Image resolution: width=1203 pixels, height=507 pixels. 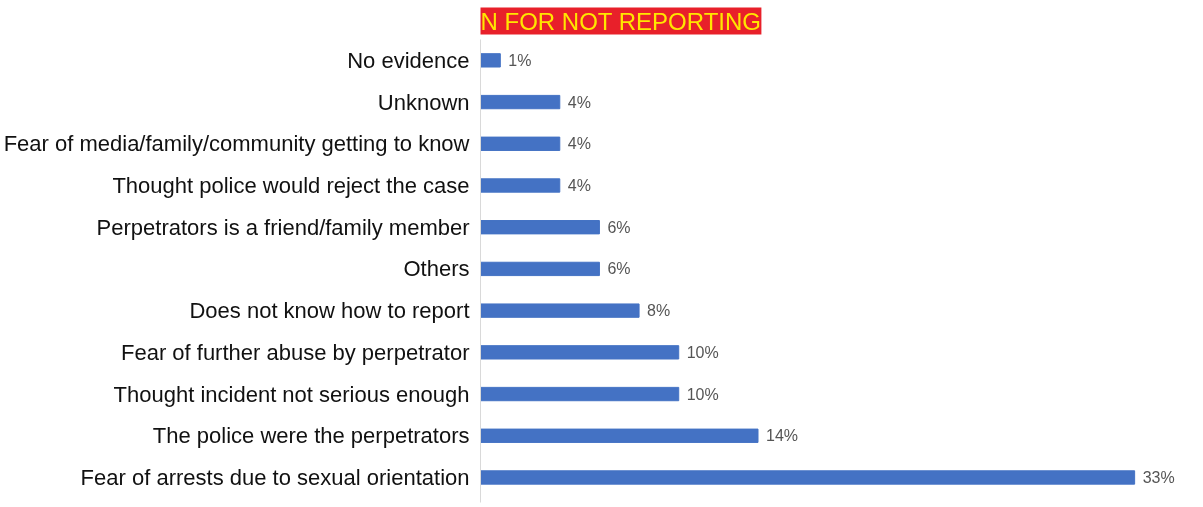 What do you see at coordinates (1158, 477) in the screenshot?
I see `data-label: 33%` at bounding box center [1158, 477].